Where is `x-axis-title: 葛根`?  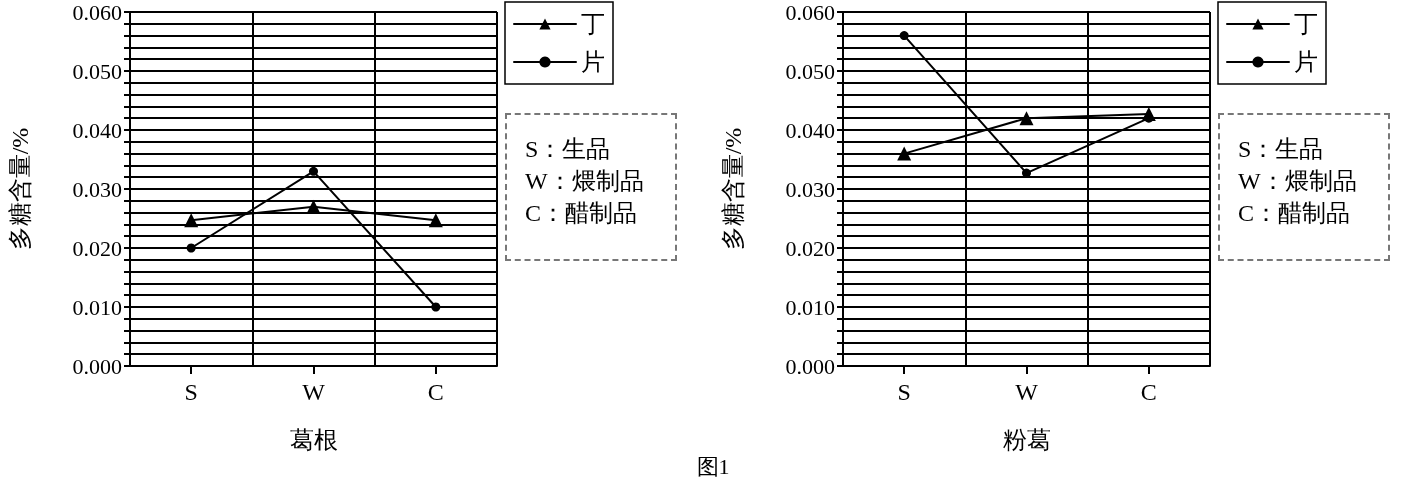 x-axis-title: 葛根 is located at coordinates (313, 440).